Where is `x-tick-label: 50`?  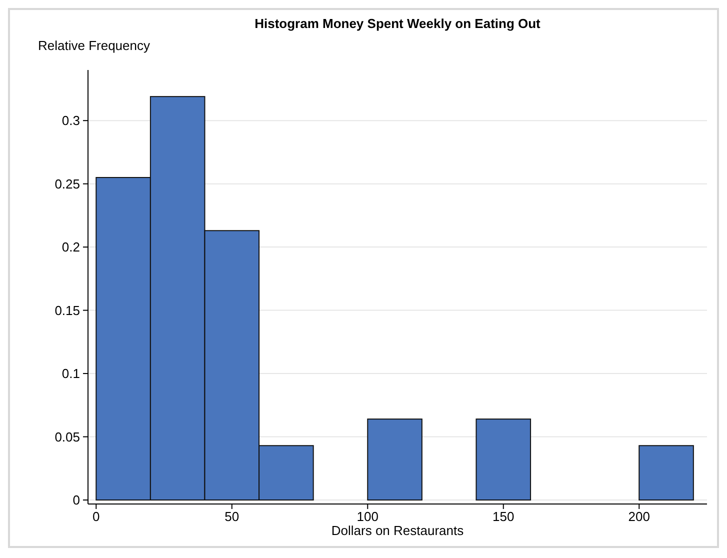 x-tick-label: 50 is located at coordinates (232, 516).